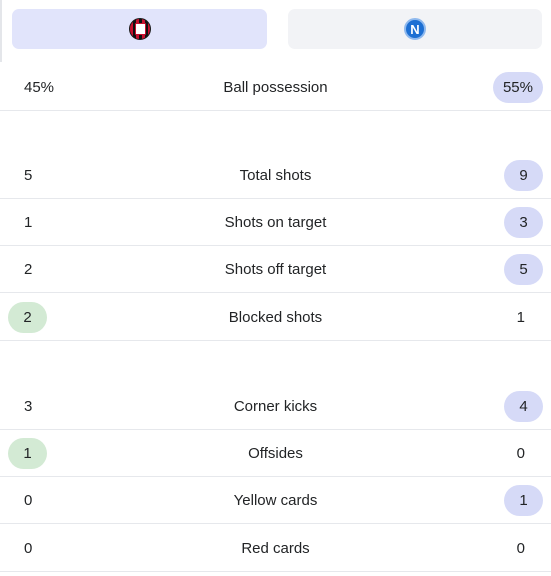 The width and height of the screenshot is (551, 576). Describe the element at coordinates (517, 87) in the screenshot. I see `away-stat-value: 55%` at that location.